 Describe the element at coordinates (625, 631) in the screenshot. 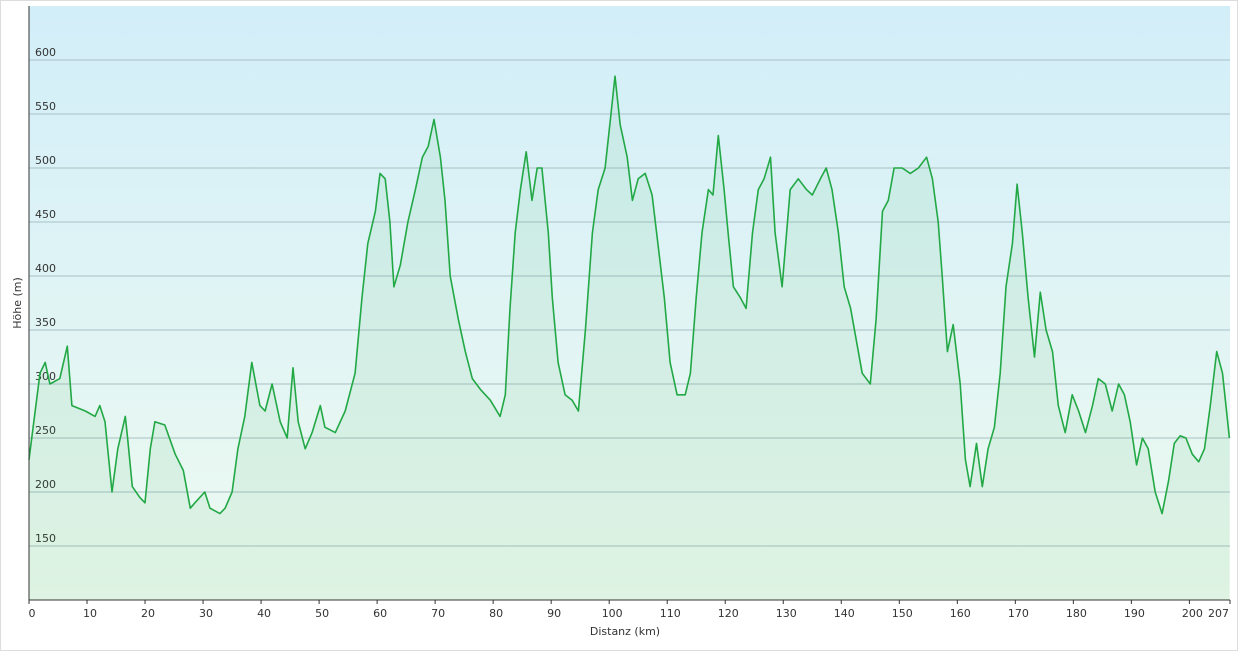

I see `x-axis-label: Distanz (km)` at that location.